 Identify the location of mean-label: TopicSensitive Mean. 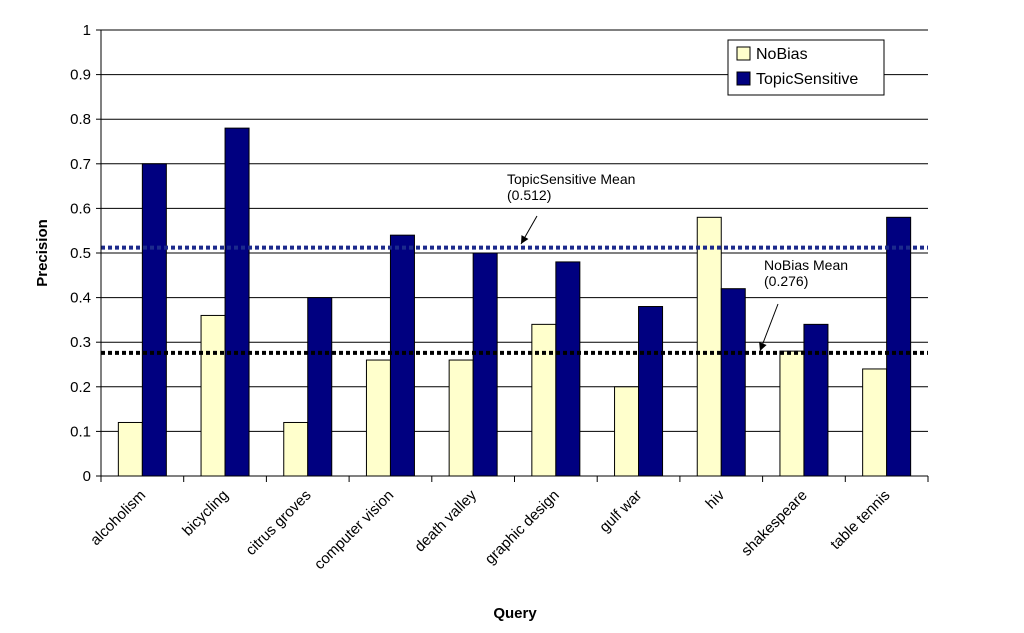
(571, 179).